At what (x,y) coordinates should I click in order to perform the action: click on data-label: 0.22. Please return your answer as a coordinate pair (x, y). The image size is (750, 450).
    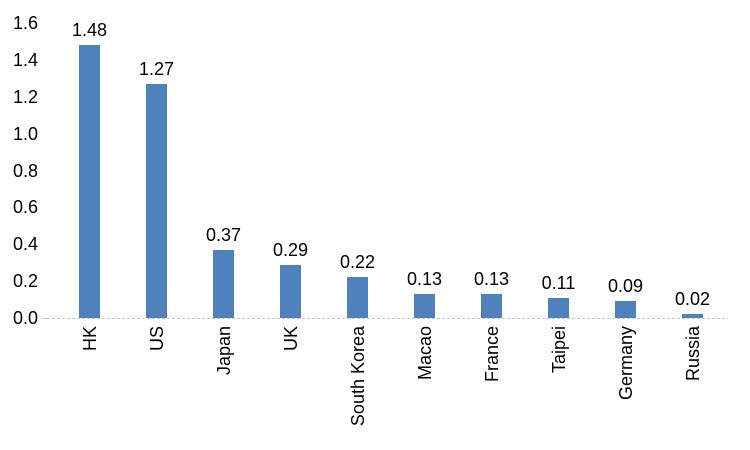
    Looking at the image, I should click on (357, 262).